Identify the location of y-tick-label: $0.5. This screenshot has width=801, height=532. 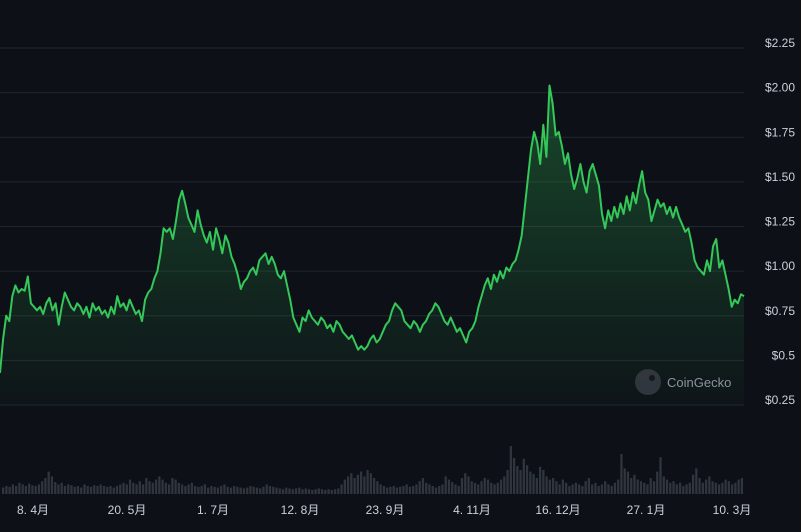
(784, 355).